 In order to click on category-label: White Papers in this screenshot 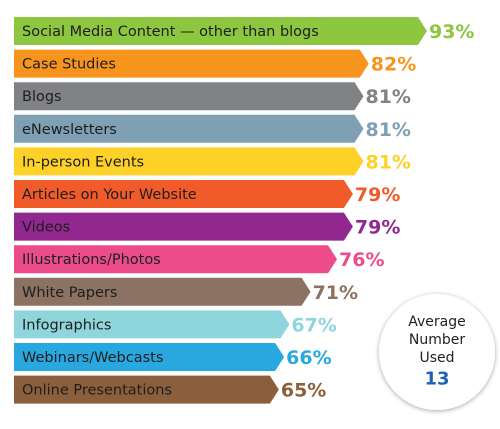, I will do `click(69, 293)`.